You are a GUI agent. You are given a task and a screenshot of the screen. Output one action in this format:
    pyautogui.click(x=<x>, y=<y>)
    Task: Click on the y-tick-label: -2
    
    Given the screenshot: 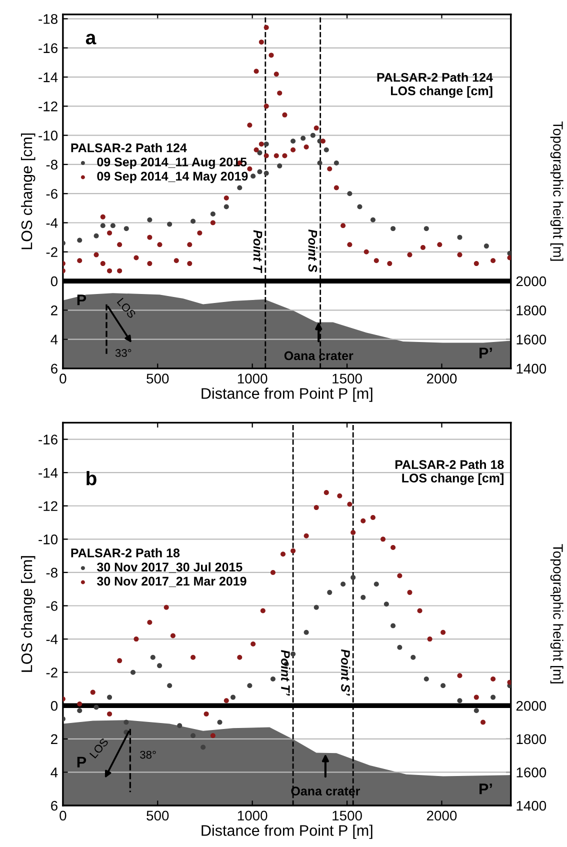 What is the action you would take?
    pyautogui.click(x=52, y=673)
    